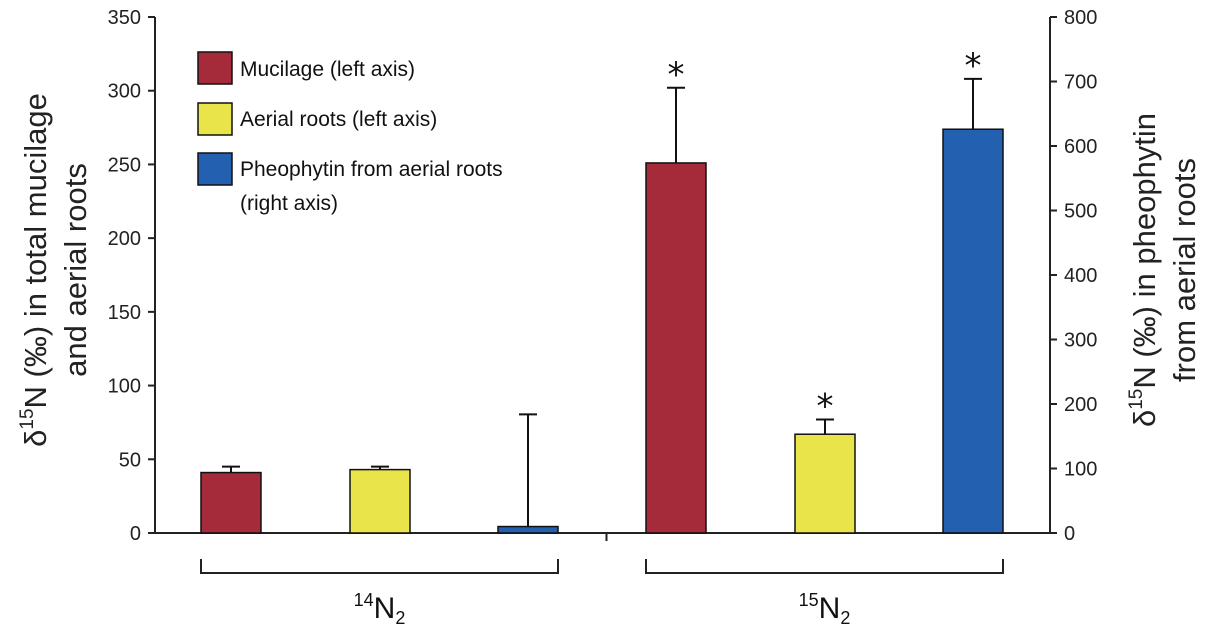 Image resolution: width=1214 pixels, height=633 pixels. What do you see at coordinates (338, 119) in the screenshot?
I see `legend-label: Aerial roots (left axis)` at bounding box center [338, 119].